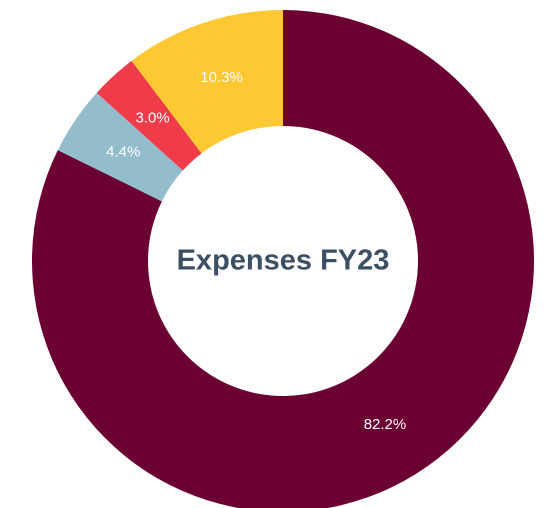  I want to click on data-label: 82.2%, so click(385, 424).